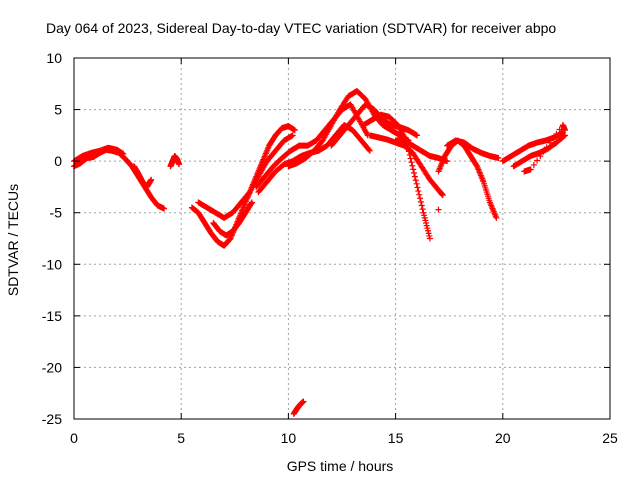 The width and height of the screenshot is (640, 480). What do you see at coordinates (74, 438) in the screenshot?
I see `x-tick-label: 0` at bounding box center [74, 438].